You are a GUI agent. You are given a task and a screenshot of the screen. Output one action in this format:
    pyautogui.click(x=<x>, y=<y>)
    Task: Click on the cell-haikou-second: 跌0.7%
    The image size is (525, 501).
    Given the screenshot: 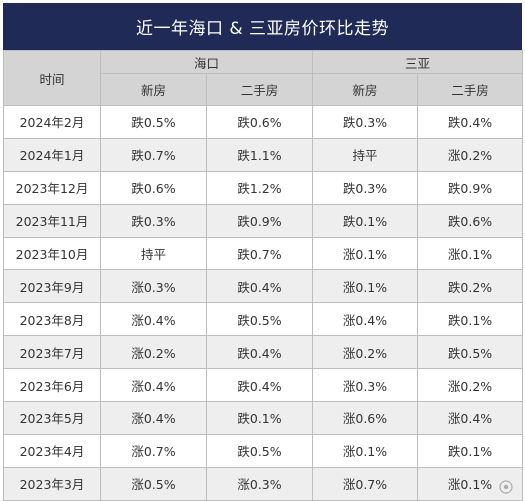 What is the action you would take?
    pyautogui.click(x=259, y=253)
    